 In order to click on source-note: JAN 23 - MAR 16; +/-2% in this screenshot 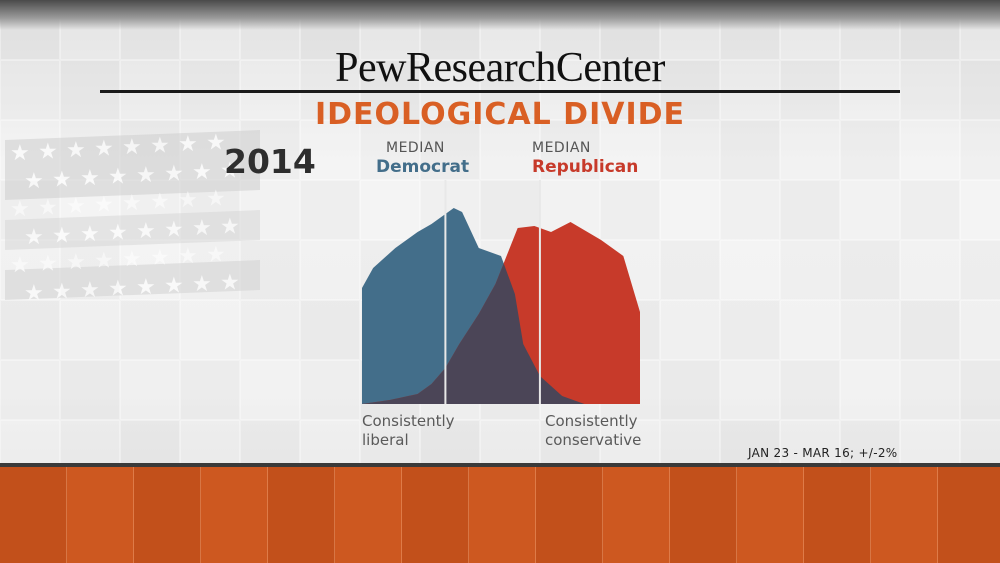, I will do `click(823, 453)`.